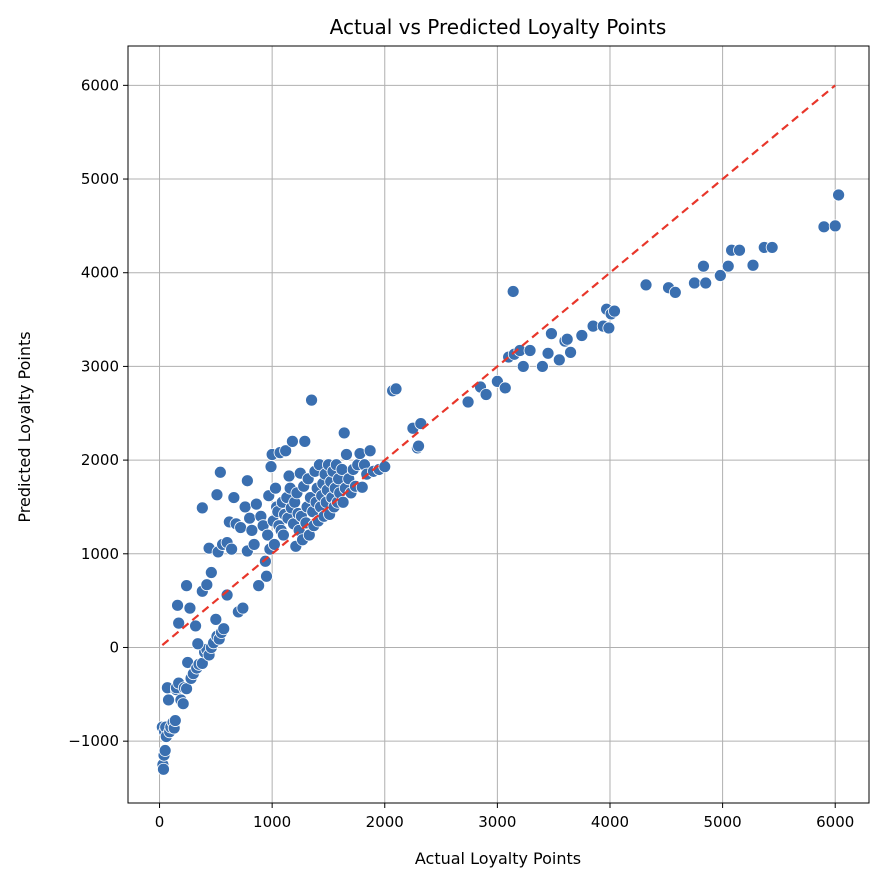 Image resolution: width=882 pixels, height=884 pixels. What do you see at coordinates (100, 366) in the screenshot?
I see `y-tick-label: 3000` at bounding box center [100, 366].